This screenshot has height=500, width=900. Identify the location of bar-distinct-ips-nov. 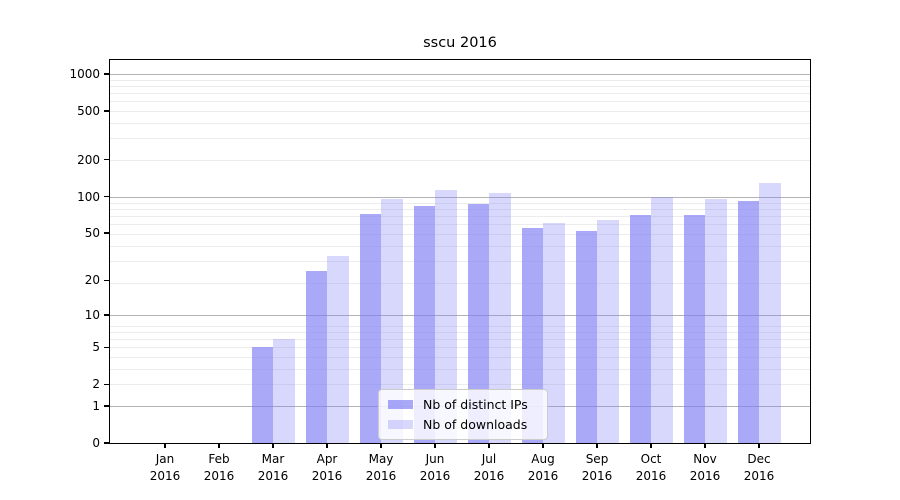
(694, 328).